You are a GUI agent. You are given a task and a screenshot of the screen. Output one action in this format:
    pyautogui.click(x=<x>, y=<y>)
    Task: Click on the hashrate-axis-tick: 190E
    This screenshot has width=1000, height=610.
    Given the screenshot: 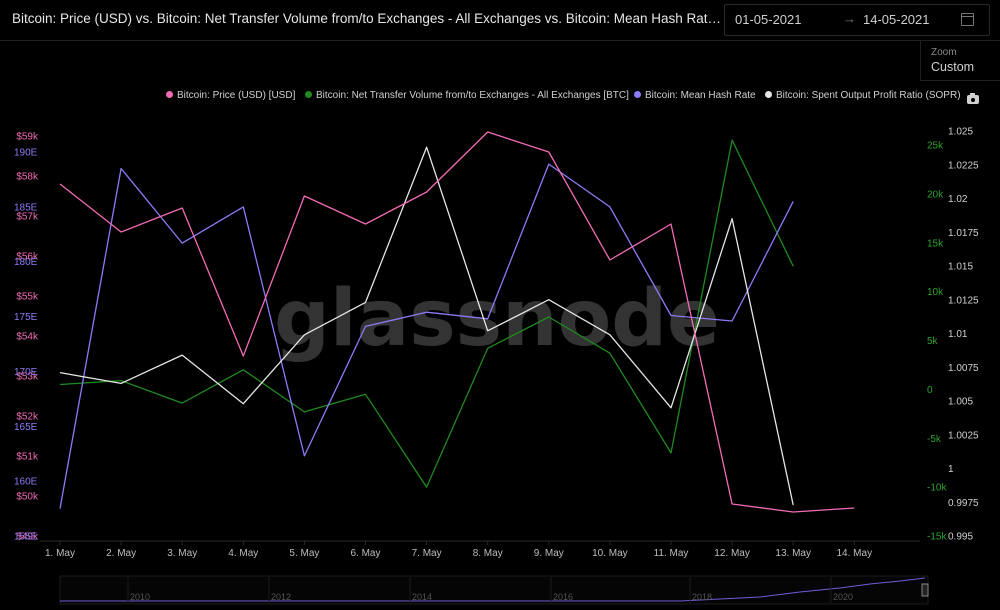 What is the action you would take?
    pyautogui.click(x=26, y=153)
    